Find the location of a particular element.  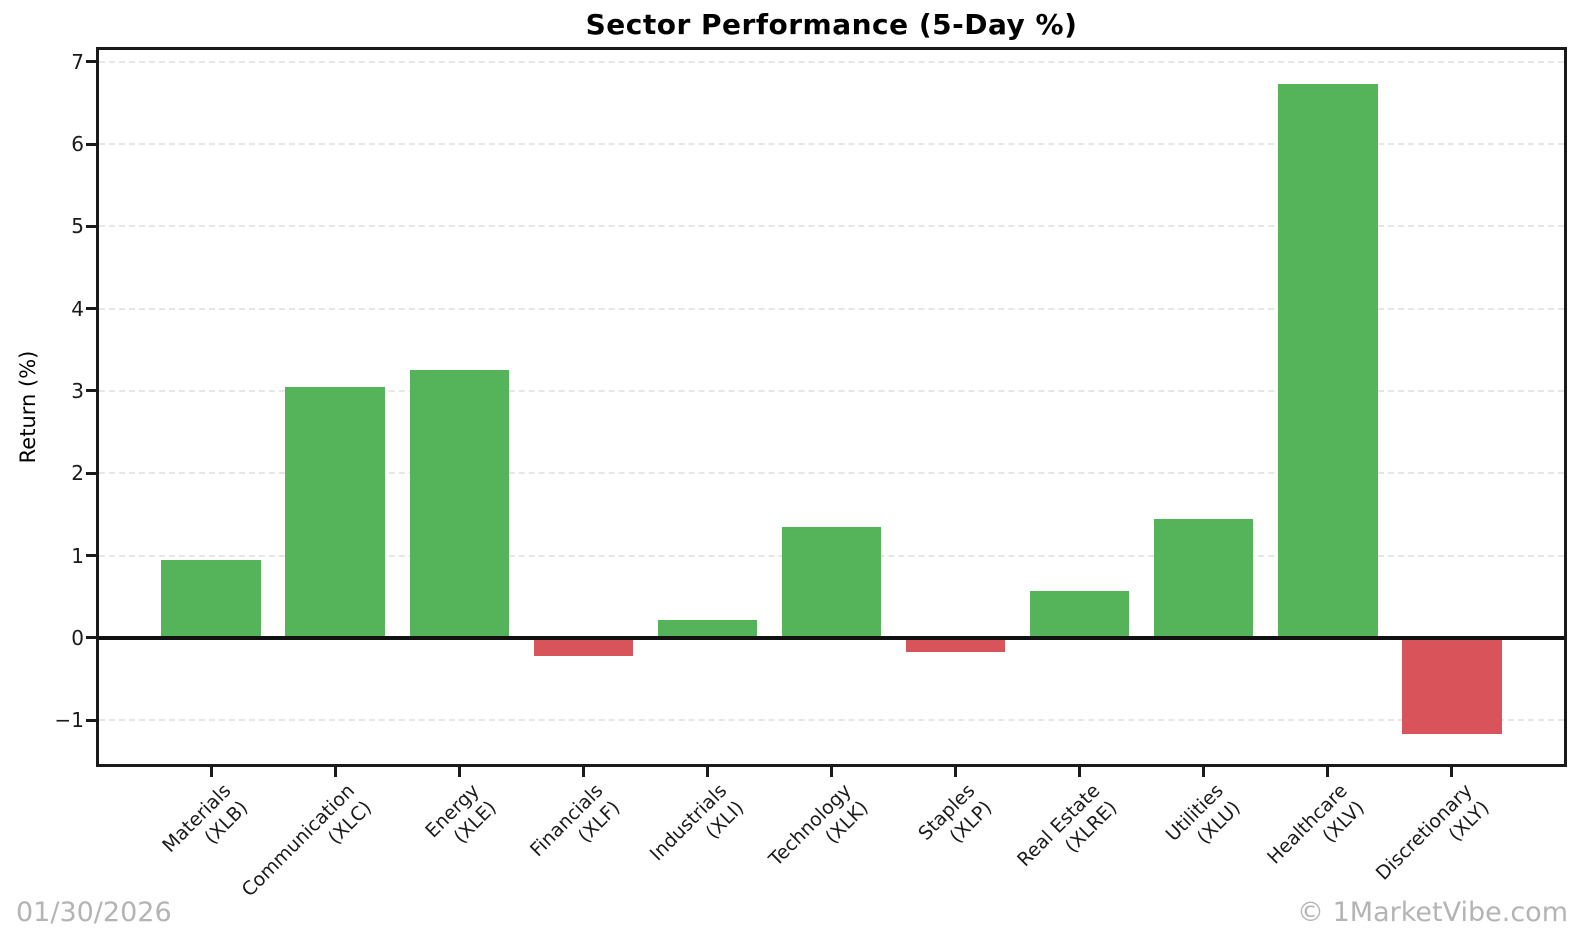

x-tick-label-text: Real Estate (XLRE) is located at coordinates (1066, 825).